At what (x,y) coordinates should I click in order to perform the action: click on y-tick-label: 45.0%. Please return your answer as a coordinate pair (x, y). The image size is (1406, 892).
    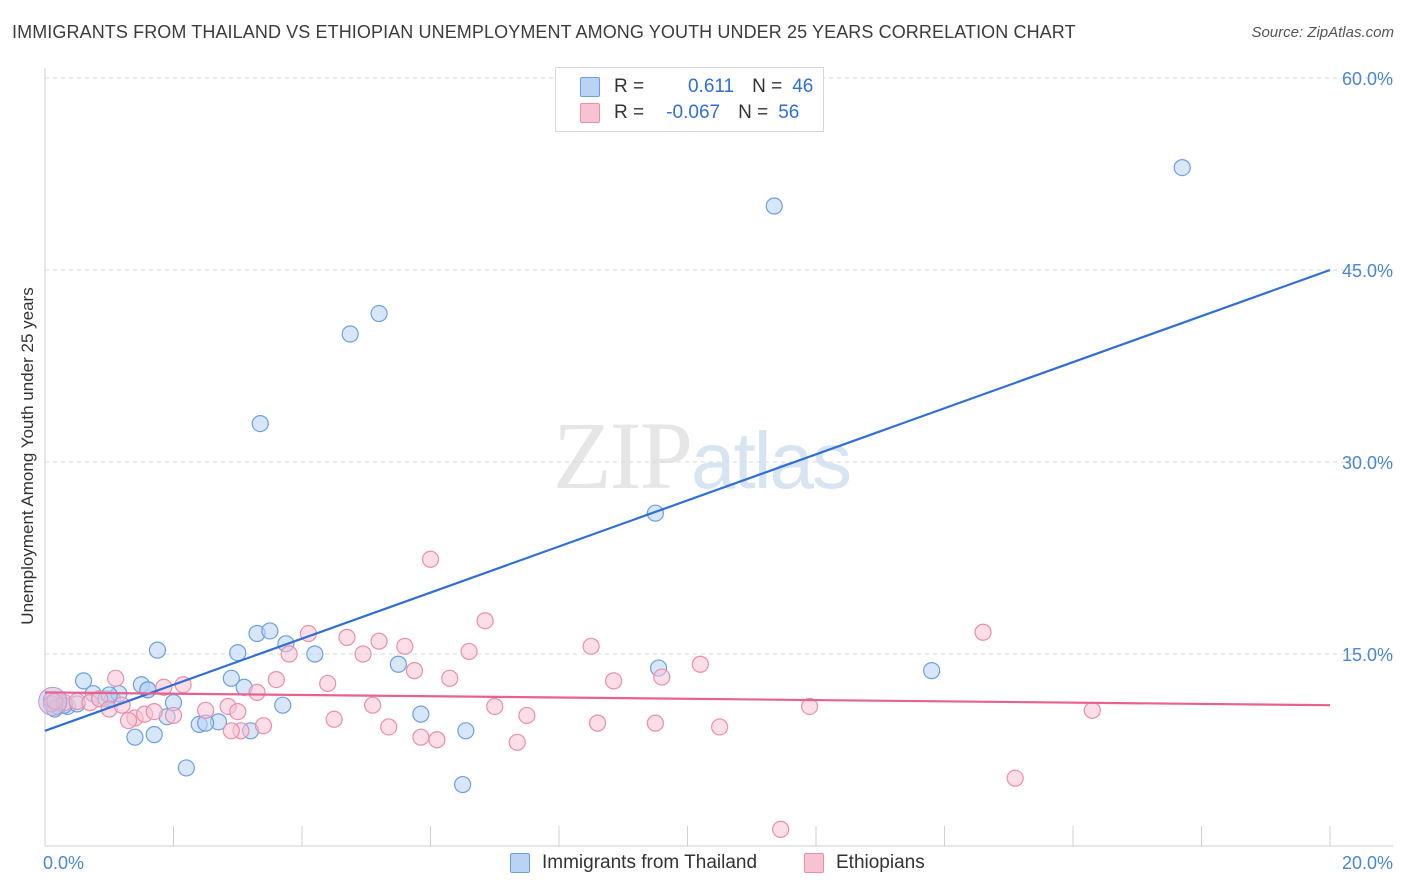
    Looking at the image, I should click on (1367, 271).